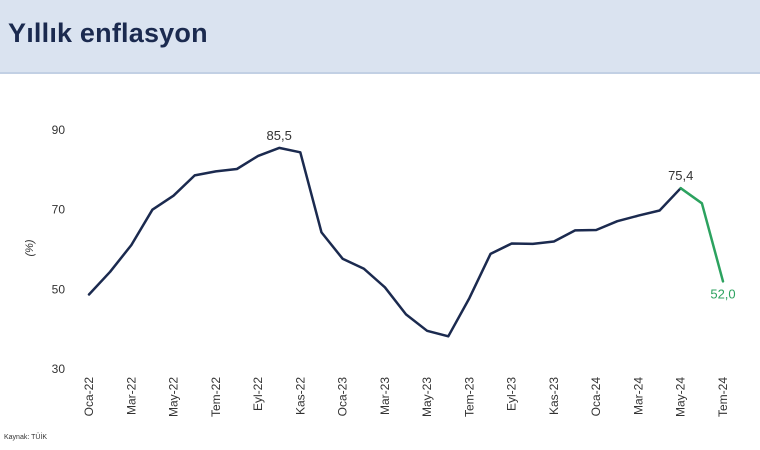 The image size is (760, 450). What do you see at coordinates (680, 175) in the screenshot?
I see `data-label: 75,4` at bounding box center [680, 175].